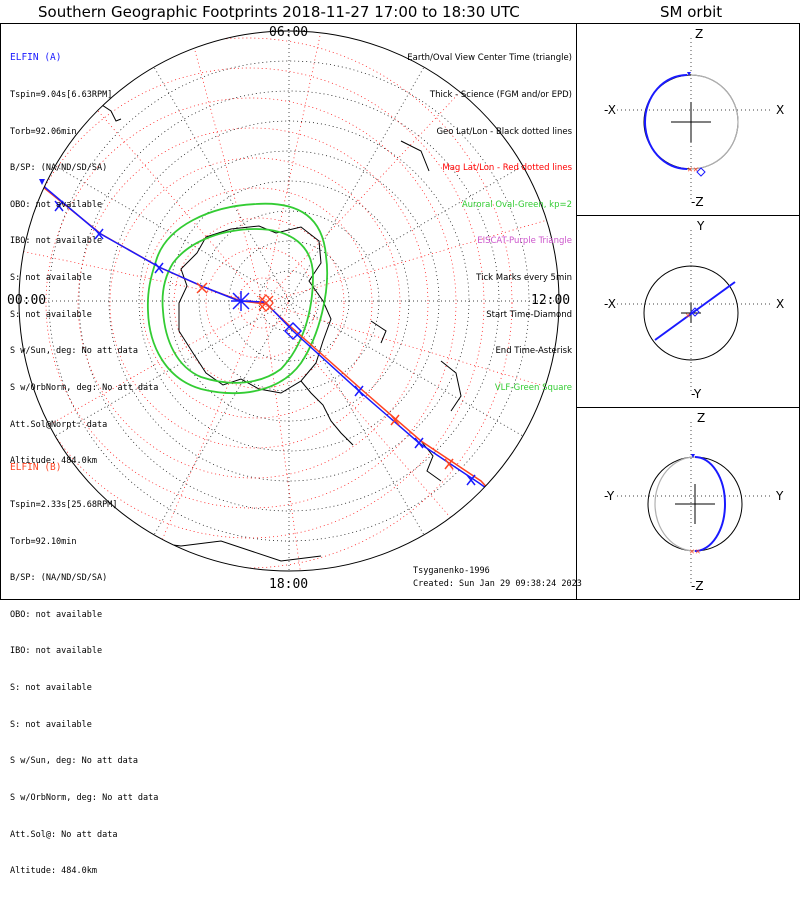  I want to click on legend-item: EISCAT-Purple Triangle, so click(524, 241).